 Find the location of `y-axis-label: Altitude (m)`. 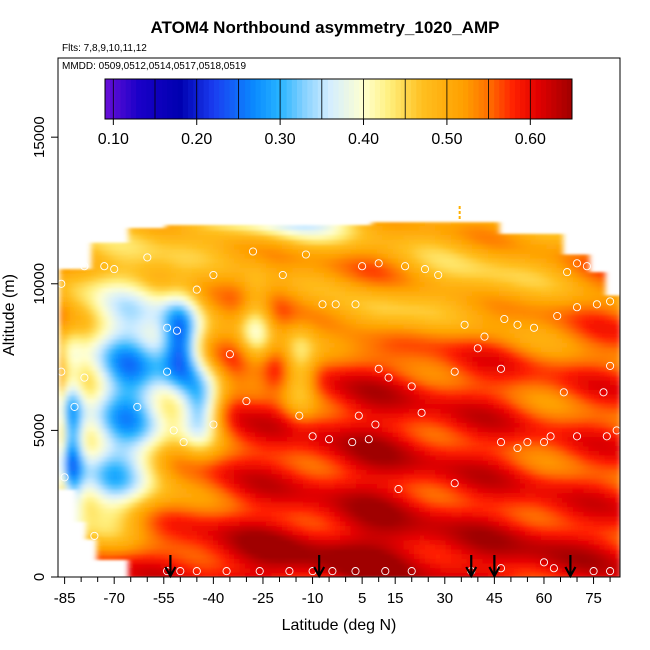

y-axis-label: Altitude (m) is located at coordinates (9, 315).